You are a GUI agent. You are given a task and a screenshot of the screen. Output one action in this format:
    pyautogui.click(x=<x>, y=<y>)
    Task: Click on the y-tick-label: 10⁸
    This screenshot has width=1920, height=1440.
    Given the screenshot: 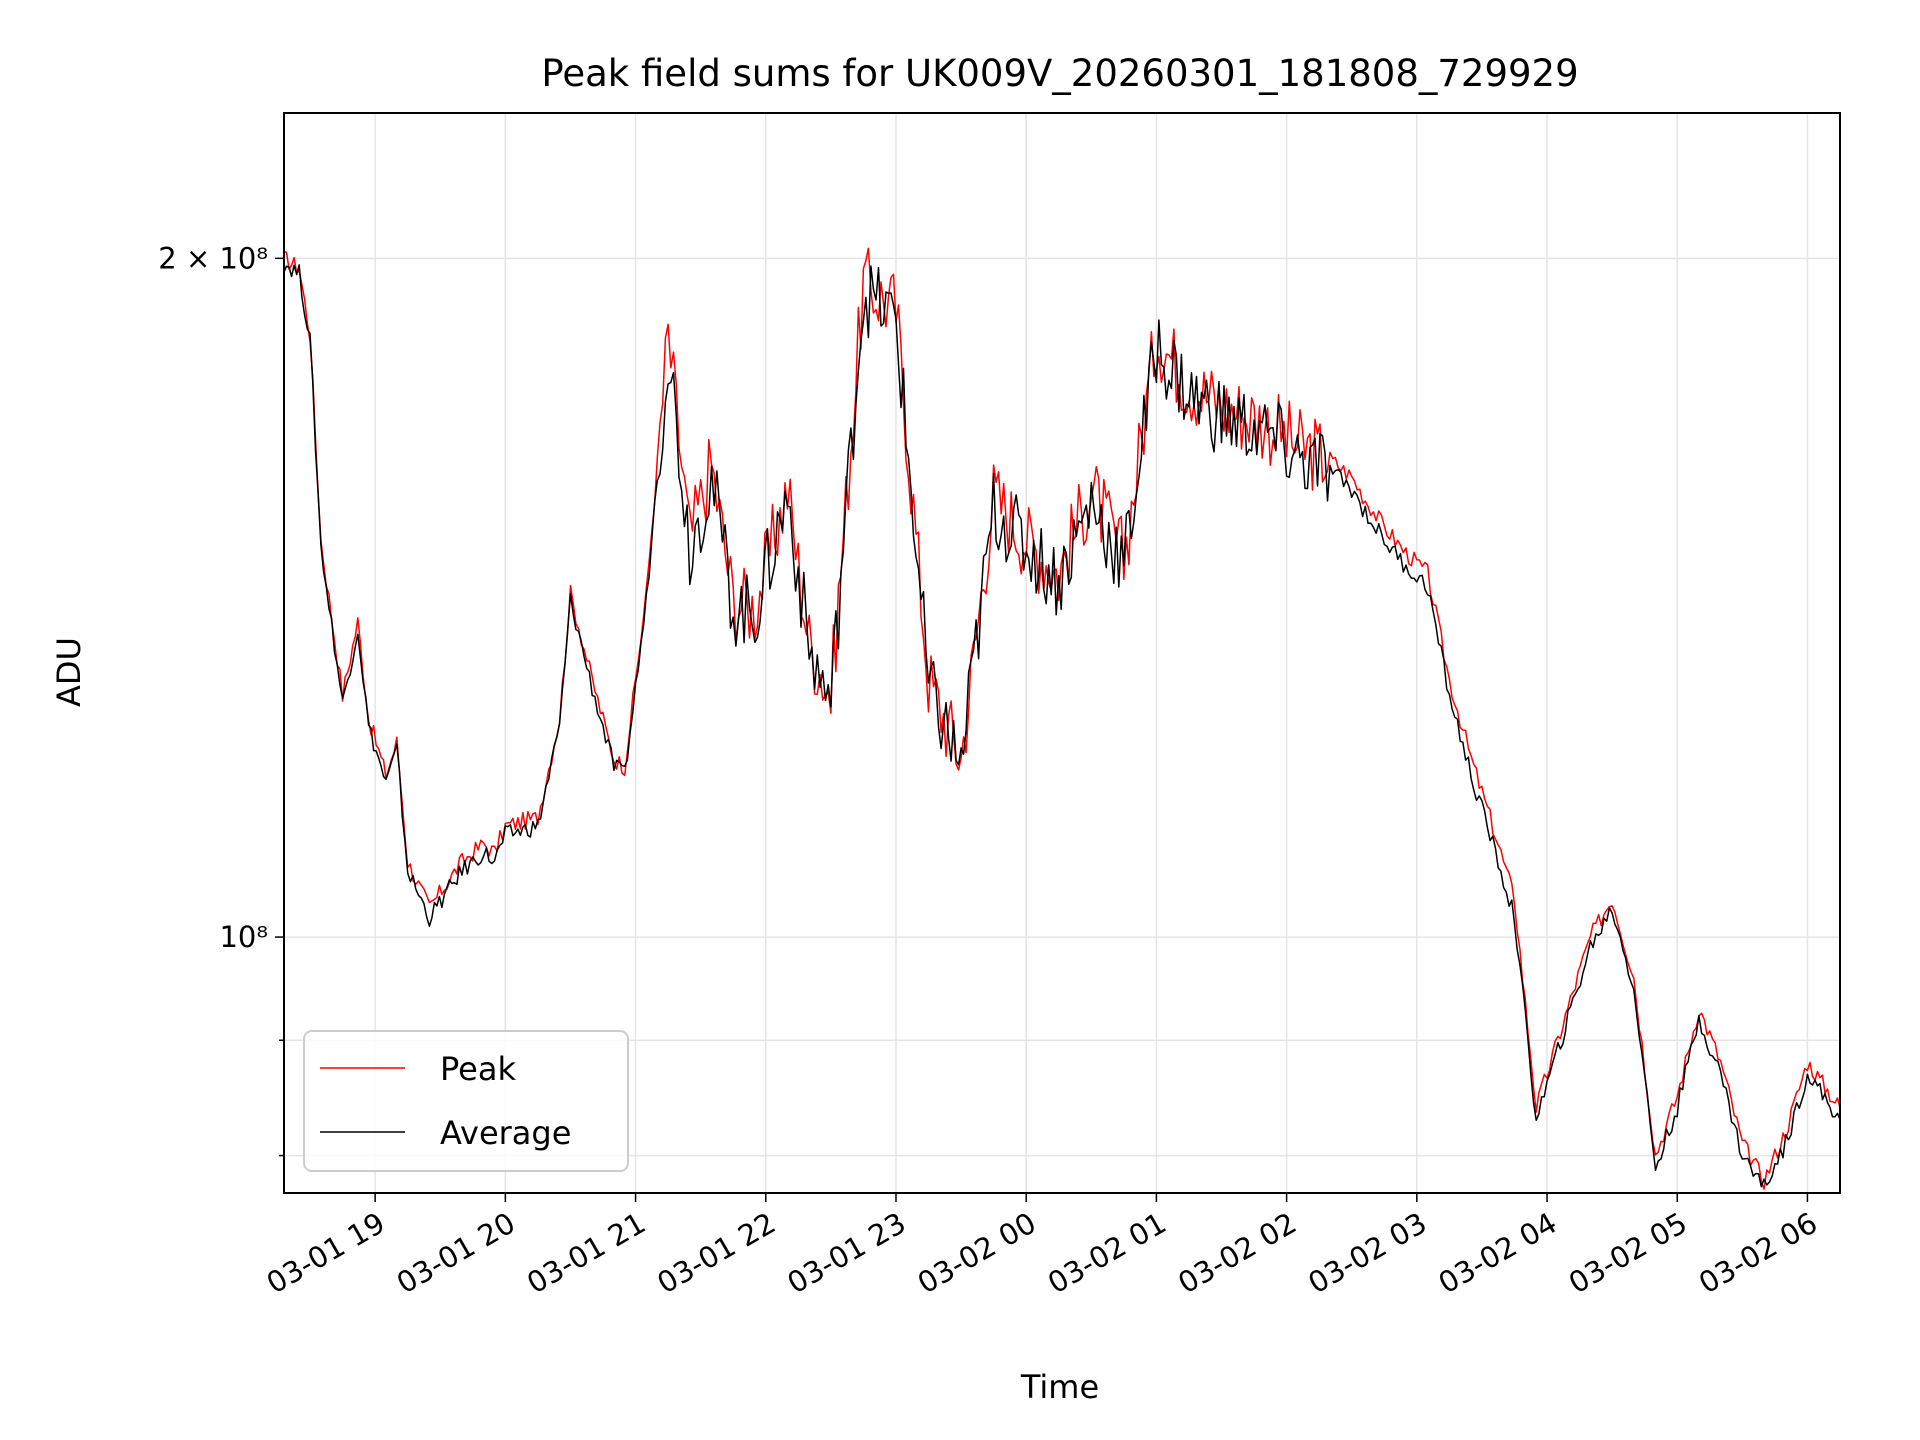 What is the action you would take?
    pyautogui.click(x=243, y=937)
    